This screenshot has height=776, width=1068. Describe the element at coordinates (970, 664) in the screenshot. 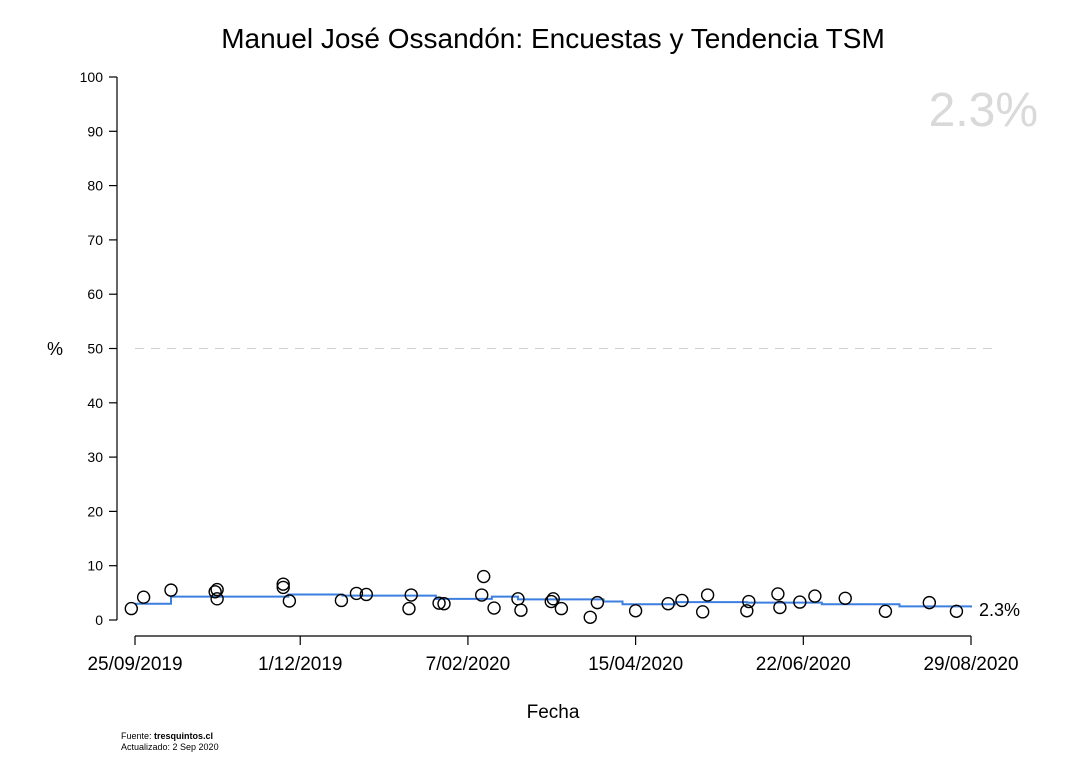

I see `x-tick-label: 29/08/2020` at that location.